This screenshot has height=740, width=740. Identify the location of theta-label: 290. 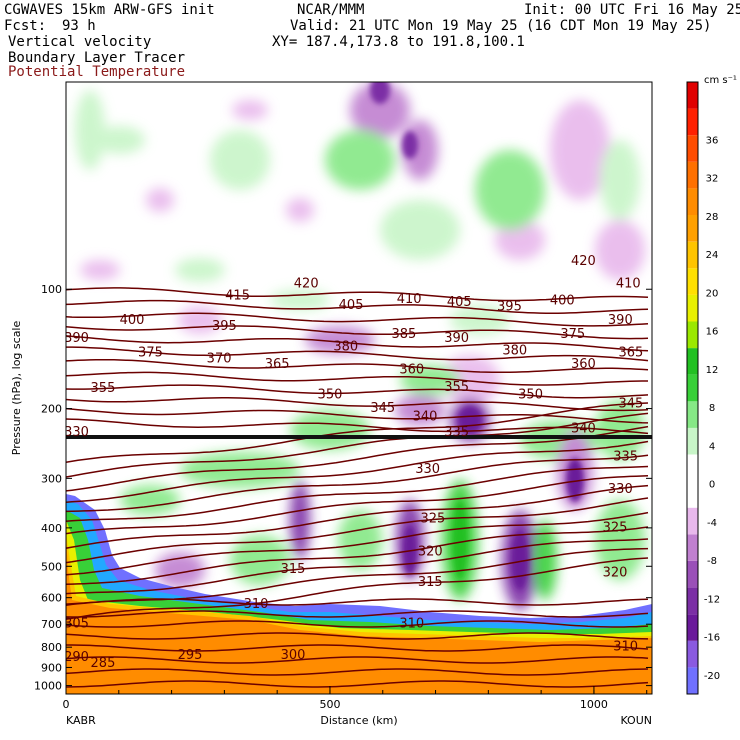
(76, 657).